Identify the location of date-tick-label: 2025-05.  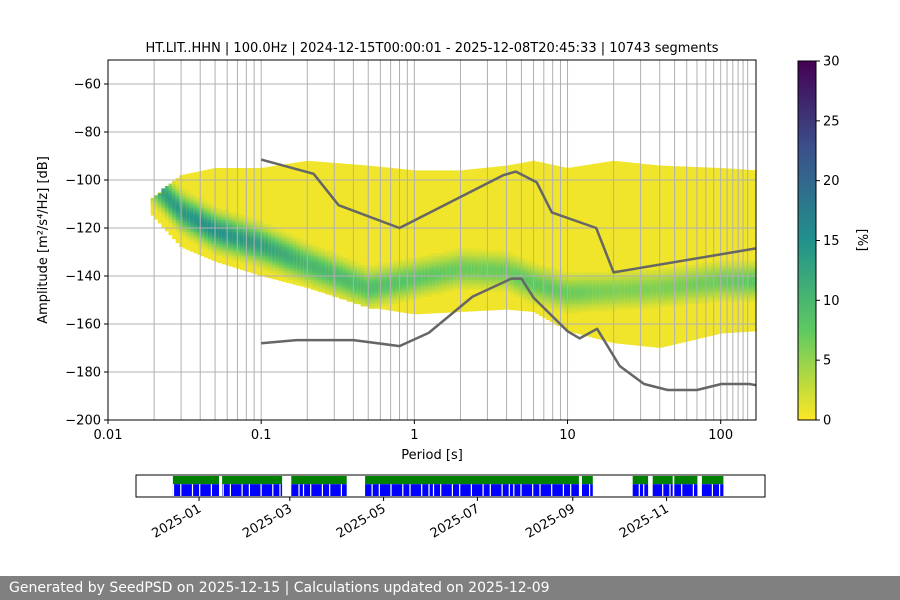
(361, 521).